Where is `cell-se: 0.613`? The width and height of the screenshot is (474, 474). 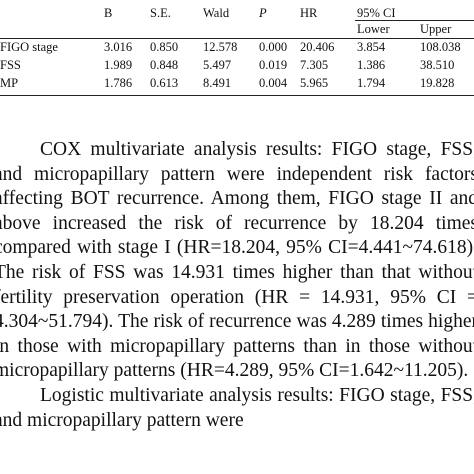 cell-se: 0.613 is located at coordinates (164, 83).